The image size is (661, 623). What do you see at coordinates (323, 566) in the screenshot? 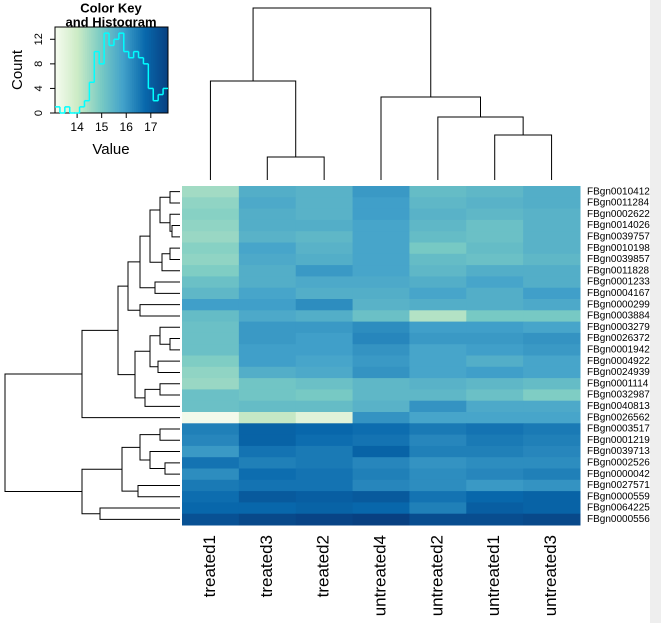
I see `column-label: treated2` at bounding box center [323, 566].